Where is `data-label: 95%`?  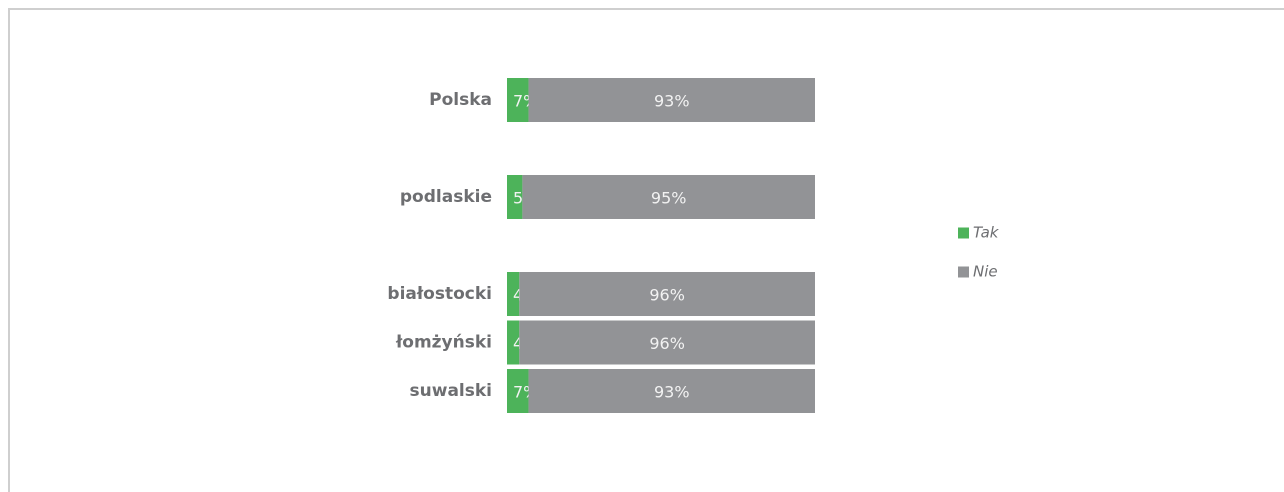 data-label: 95% is located at coordinates (669, 198).